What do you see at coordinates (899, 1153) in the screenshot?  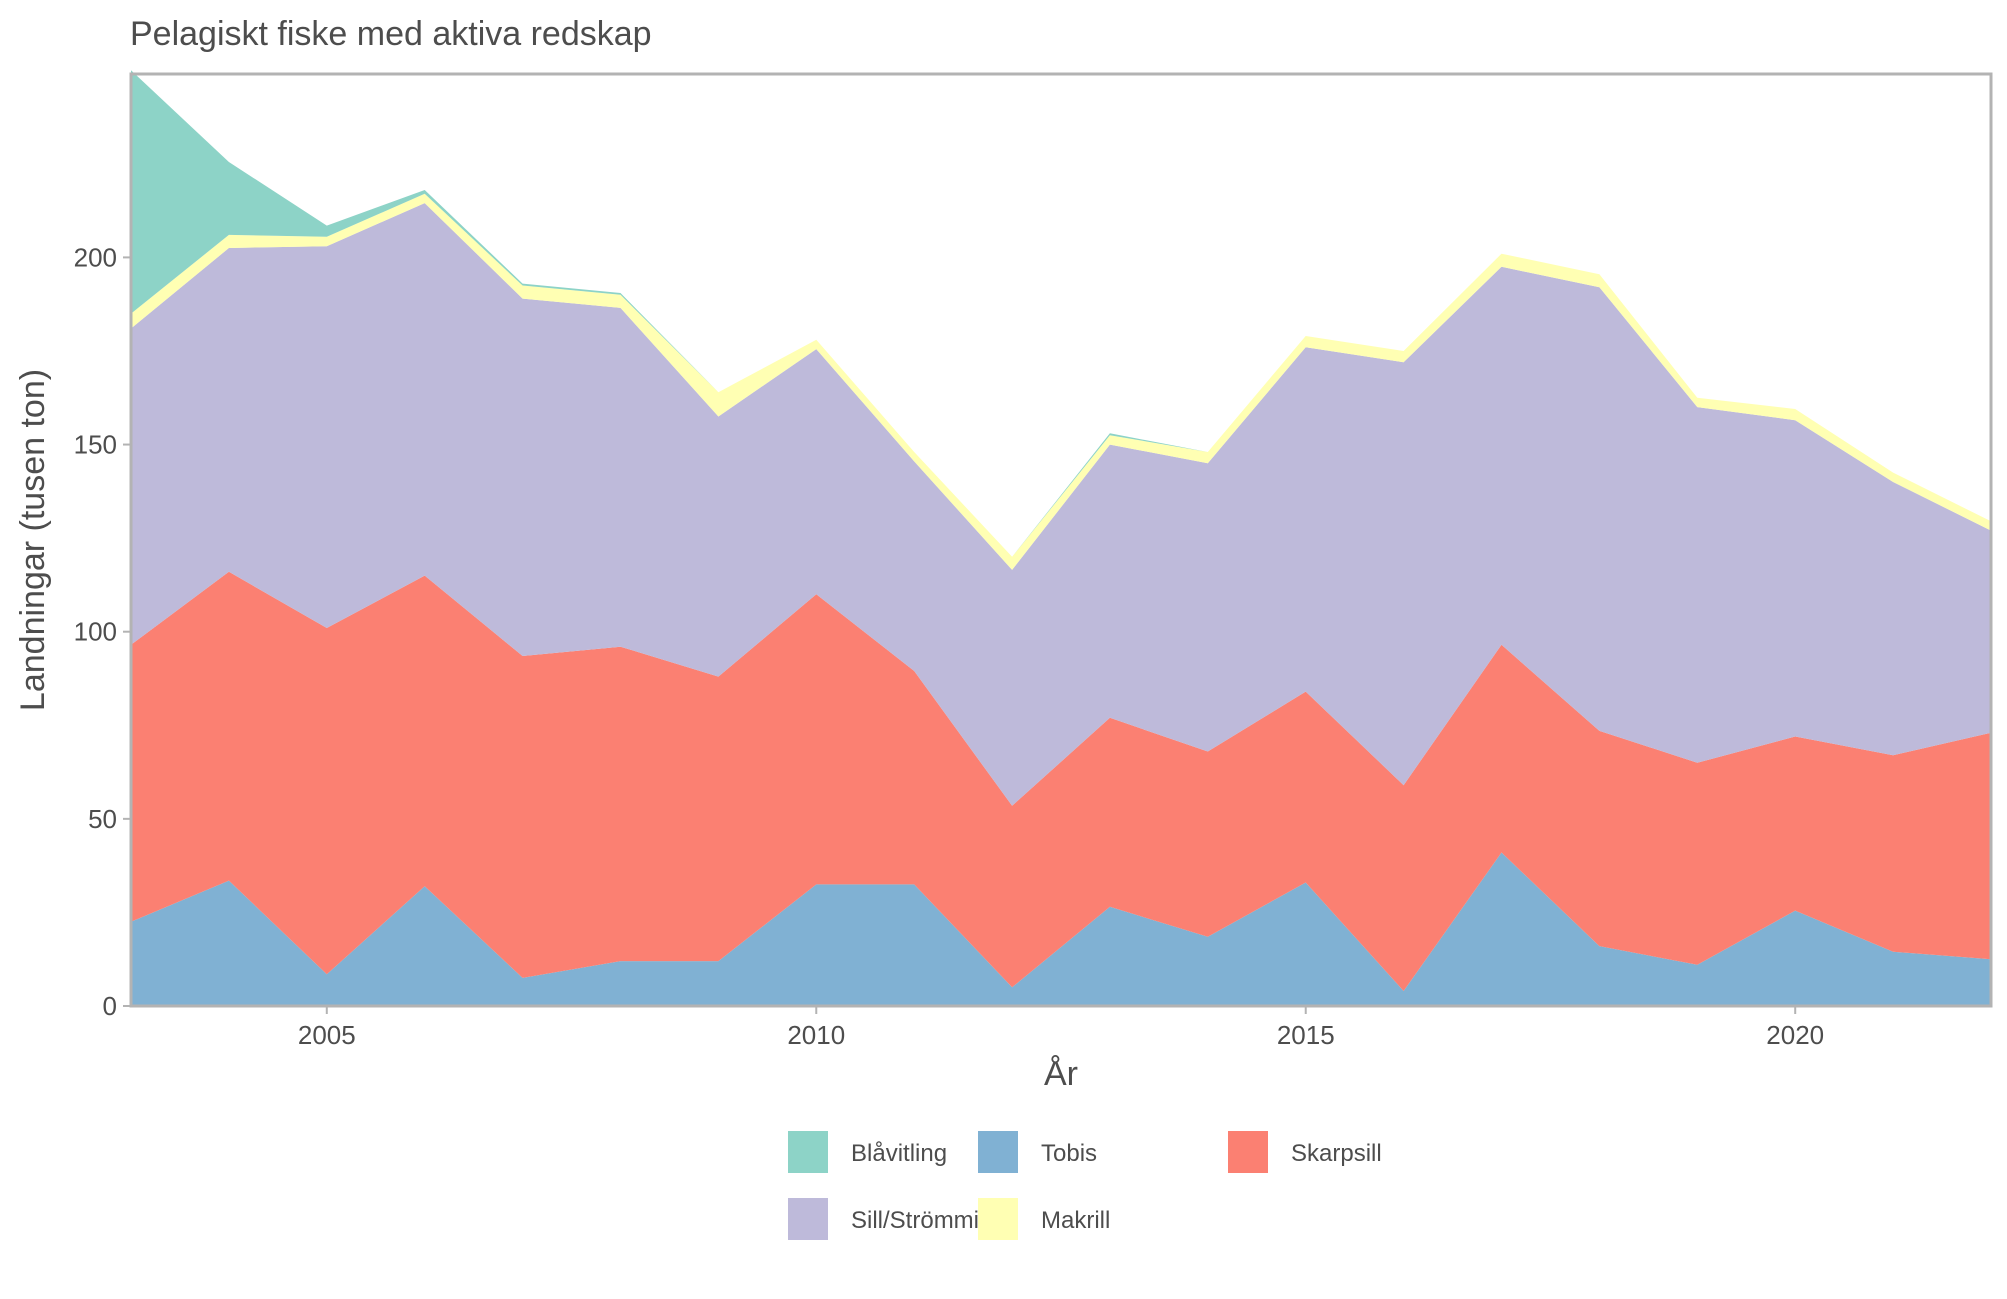 I see `legend-label: Blåvitling` at bounding box center [899, 1153].